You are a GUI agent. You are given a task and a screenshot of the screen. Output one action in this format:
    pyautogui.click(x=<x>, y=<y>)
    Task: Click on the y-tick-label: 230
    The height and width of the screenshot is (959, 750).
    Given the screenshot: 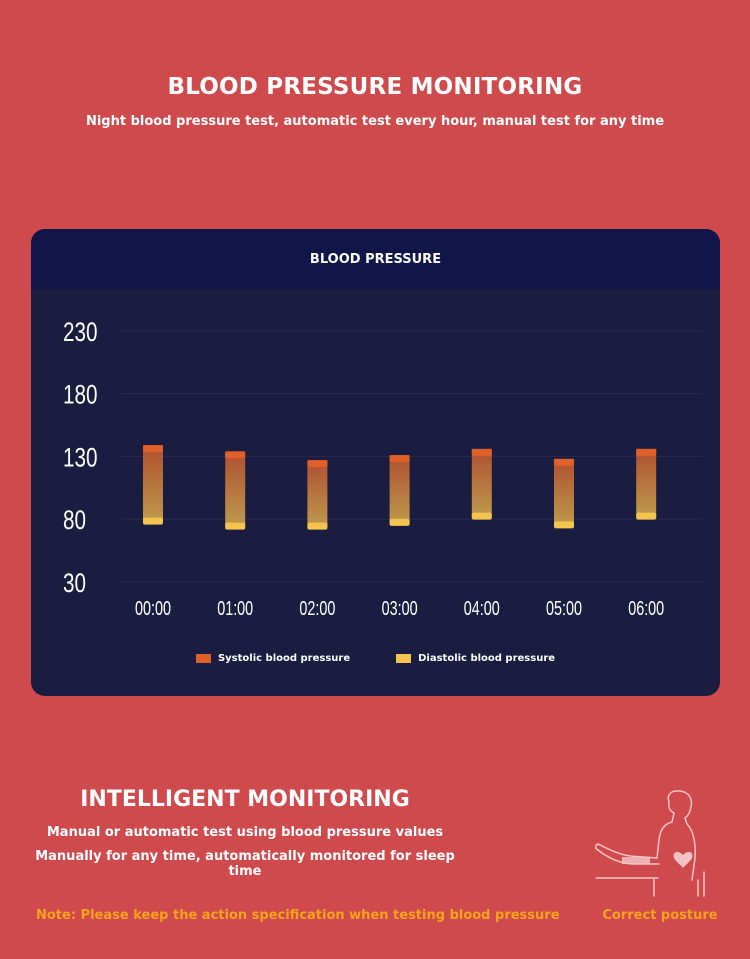 What is the action you would take?
    pyautogui.click(x=80, y=332)
    